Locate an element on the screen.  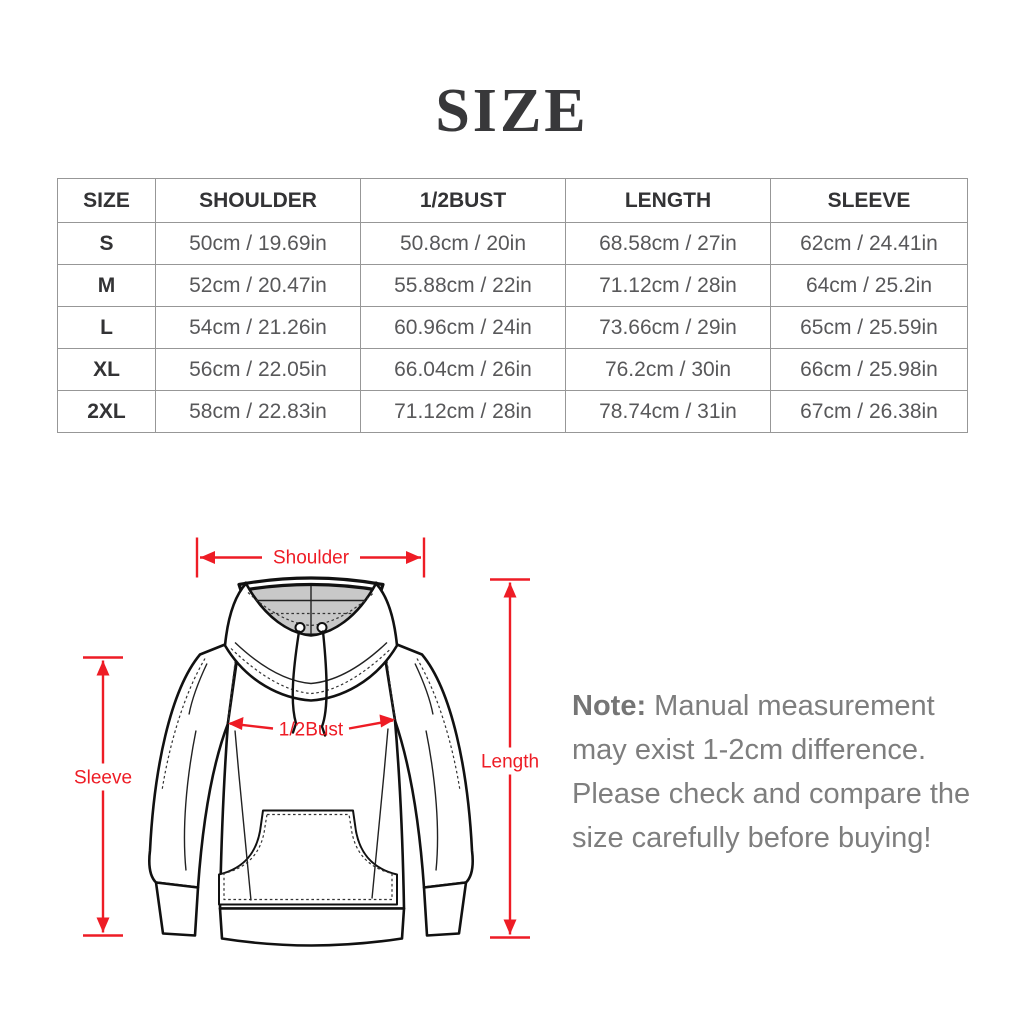
cell-size: L is located at coordinates (106, 327).